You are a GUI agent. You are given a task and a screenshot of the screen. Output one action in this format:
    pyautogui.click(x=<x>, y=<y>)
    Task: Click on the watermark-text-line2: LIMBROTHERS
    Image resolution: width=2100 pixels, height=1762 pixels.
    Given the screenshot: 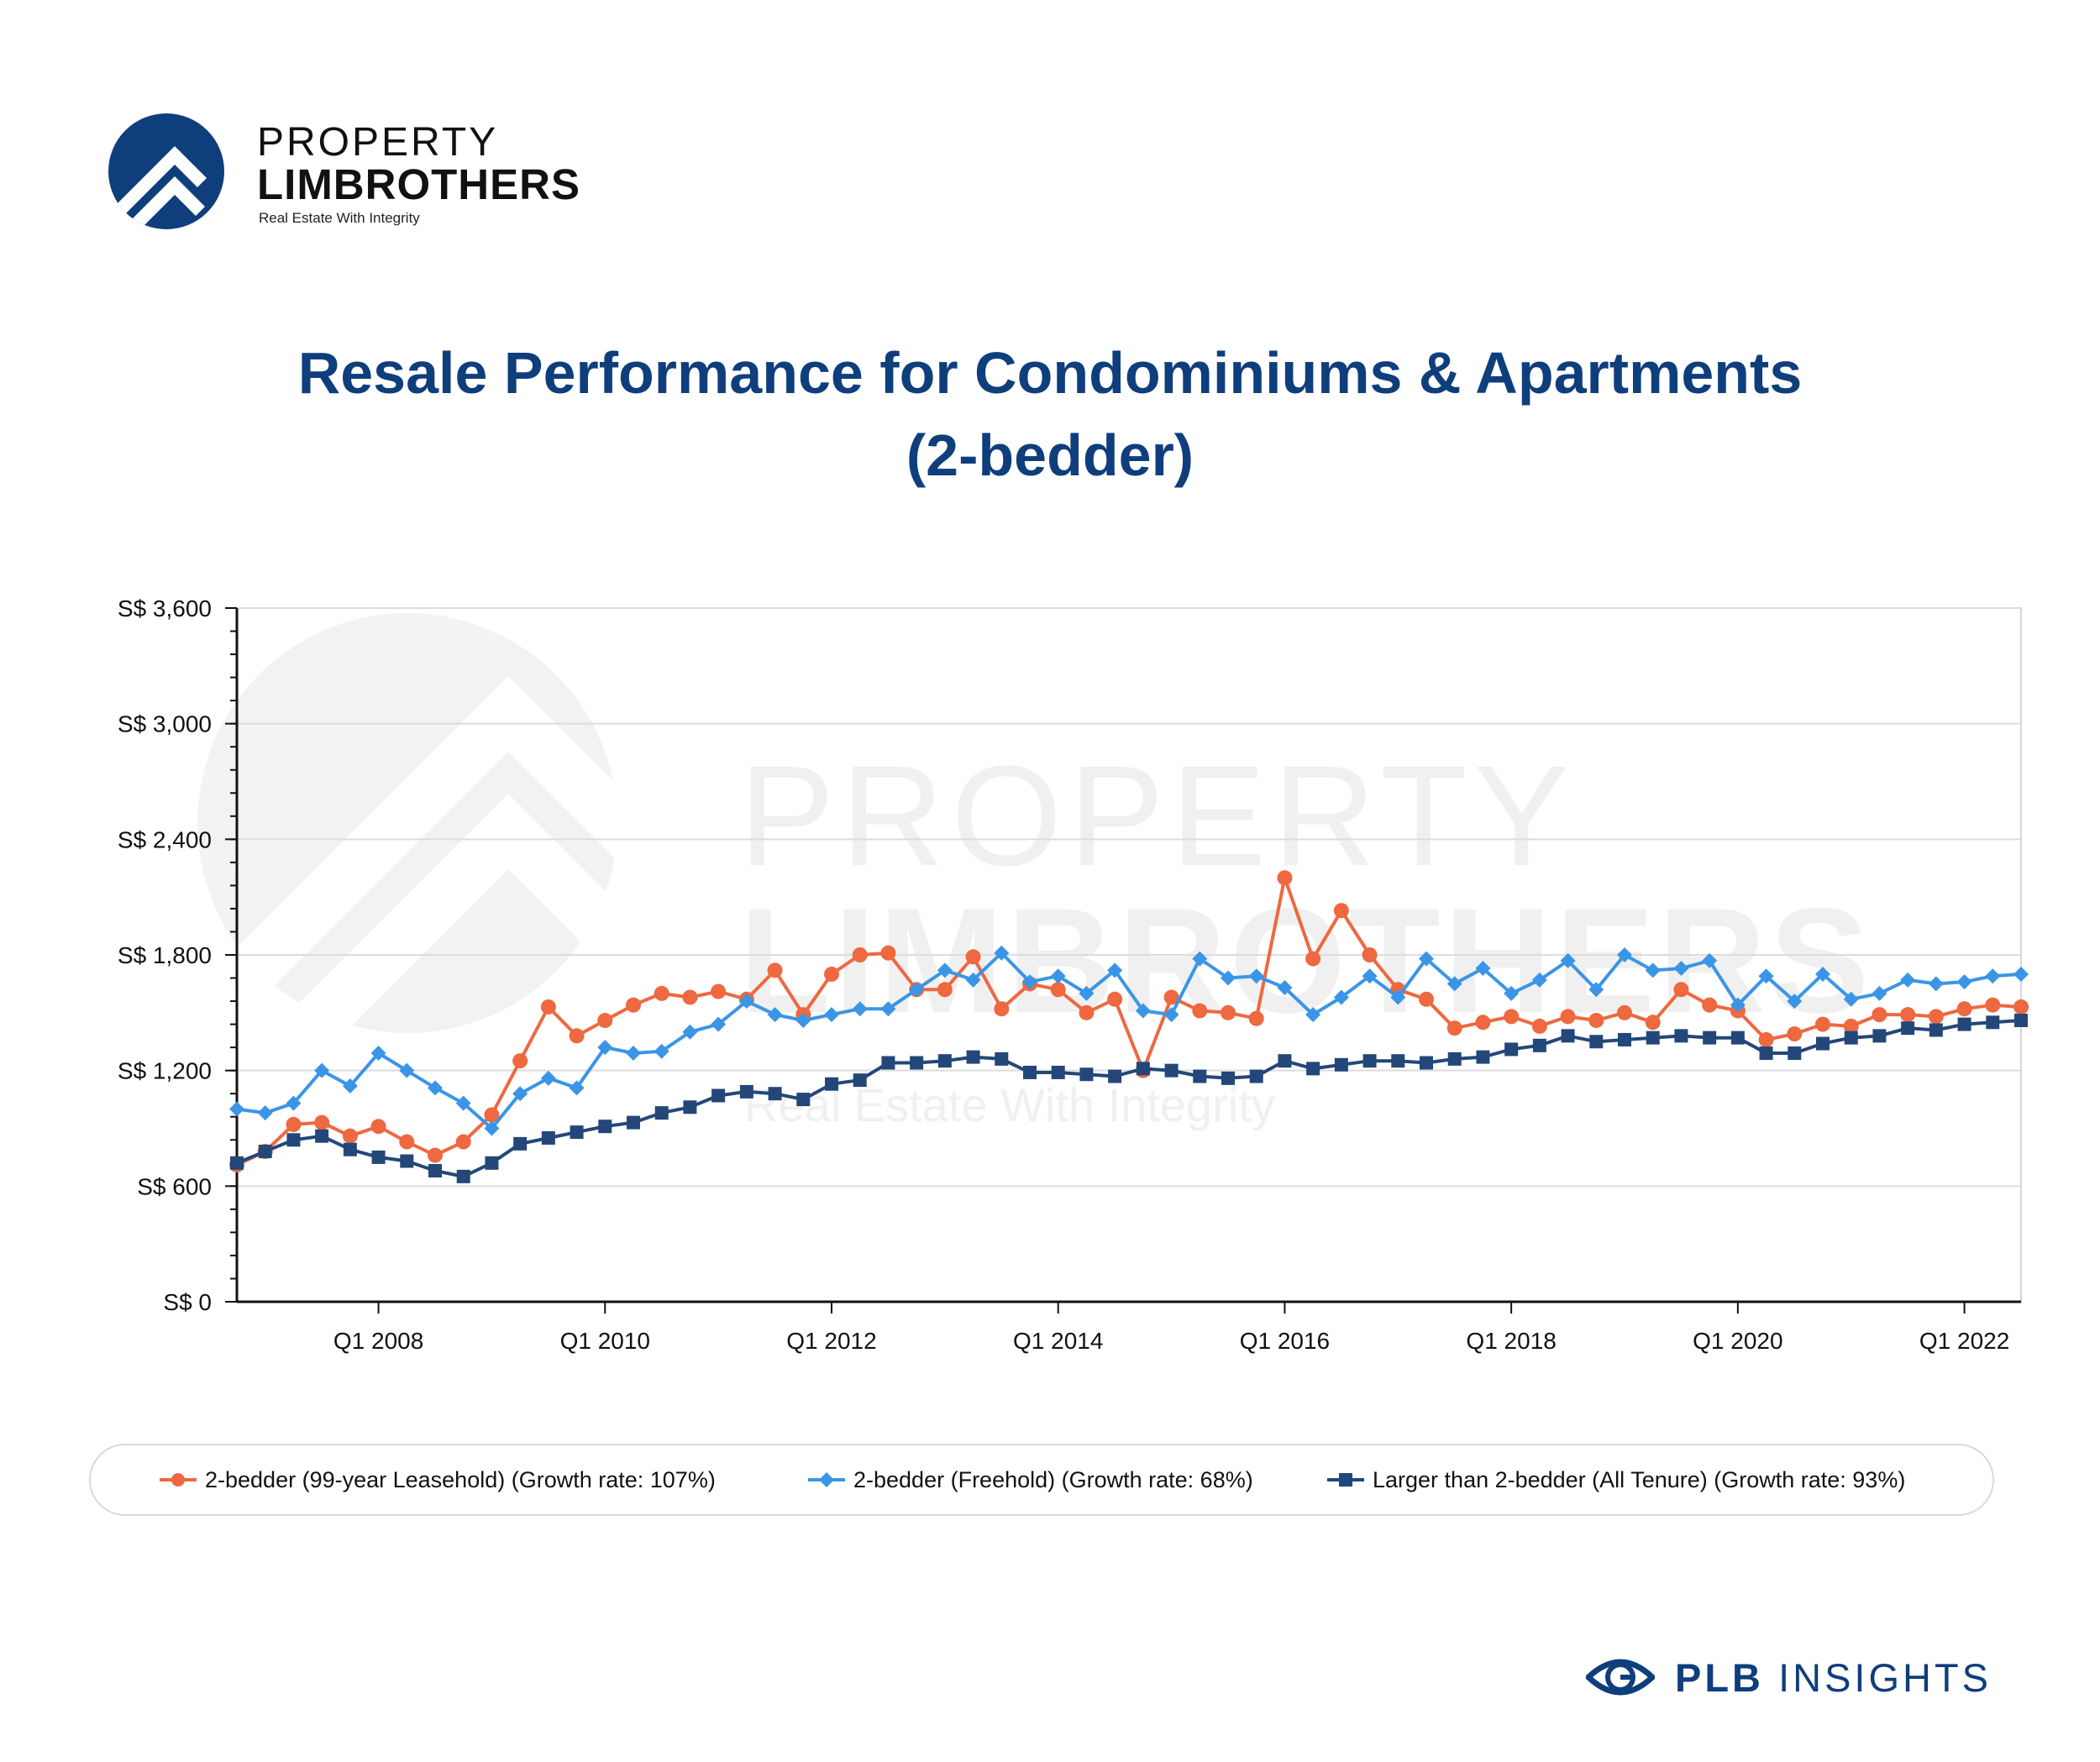 What is the action you would take?
    pyautogui.click(x=1305, y=960)
    